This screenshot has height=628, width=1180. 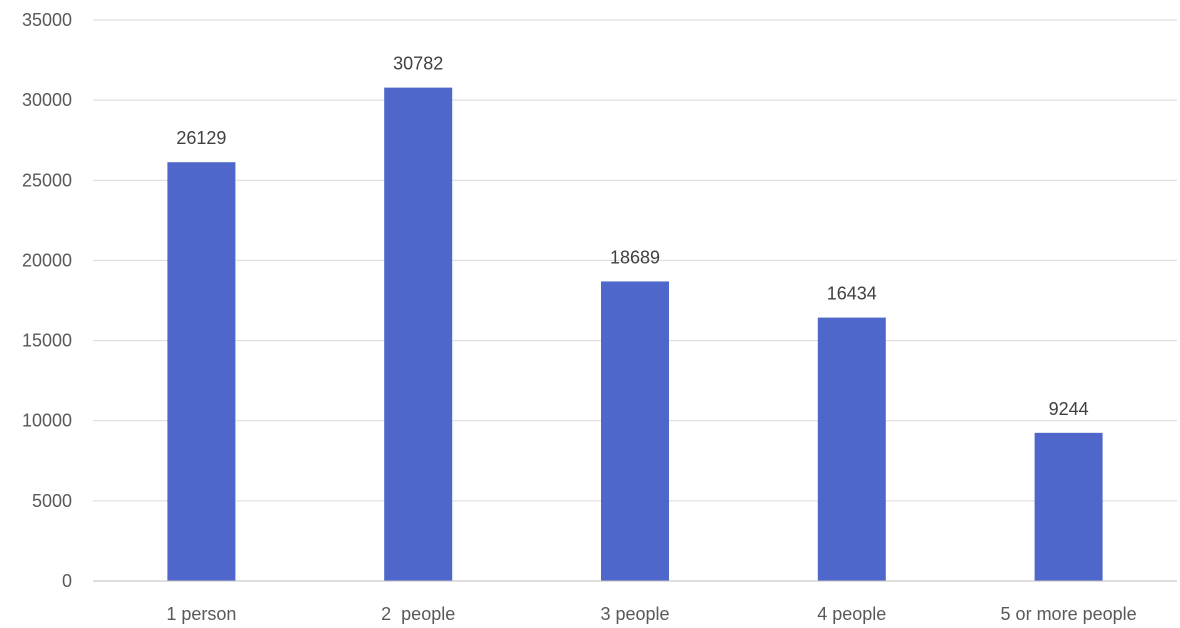 What do you see at coordinates (47, 20) in the screenshot?
I see `y-tick-label: 35000` at bounding box center [47, 20].